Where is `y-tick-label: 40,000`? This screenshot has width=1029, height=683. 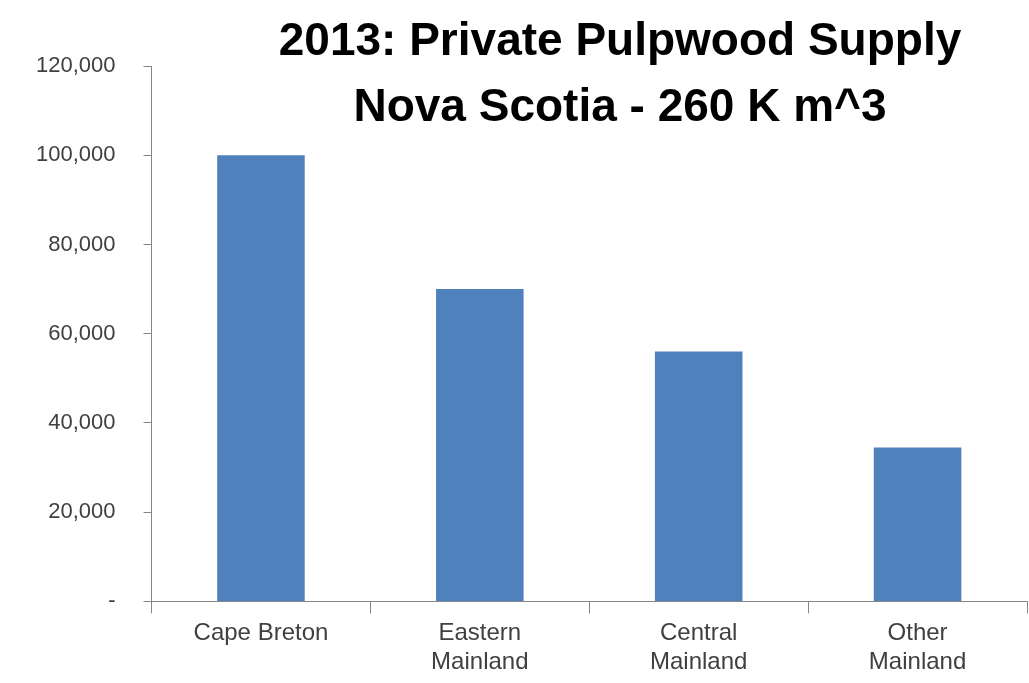 y-tick-label: 40,000 is located at coordinates (82, 421).